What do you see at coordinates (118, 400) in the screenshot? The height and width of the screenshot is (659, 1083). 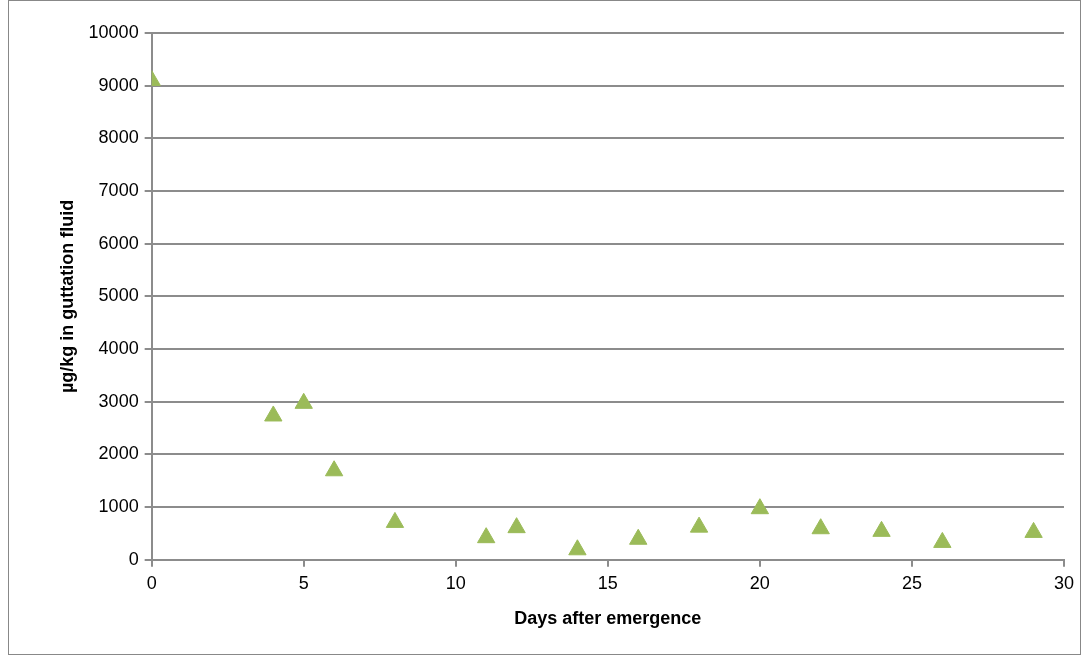 I see `y-tick-label: 3000` at bounding box center [118, 400].